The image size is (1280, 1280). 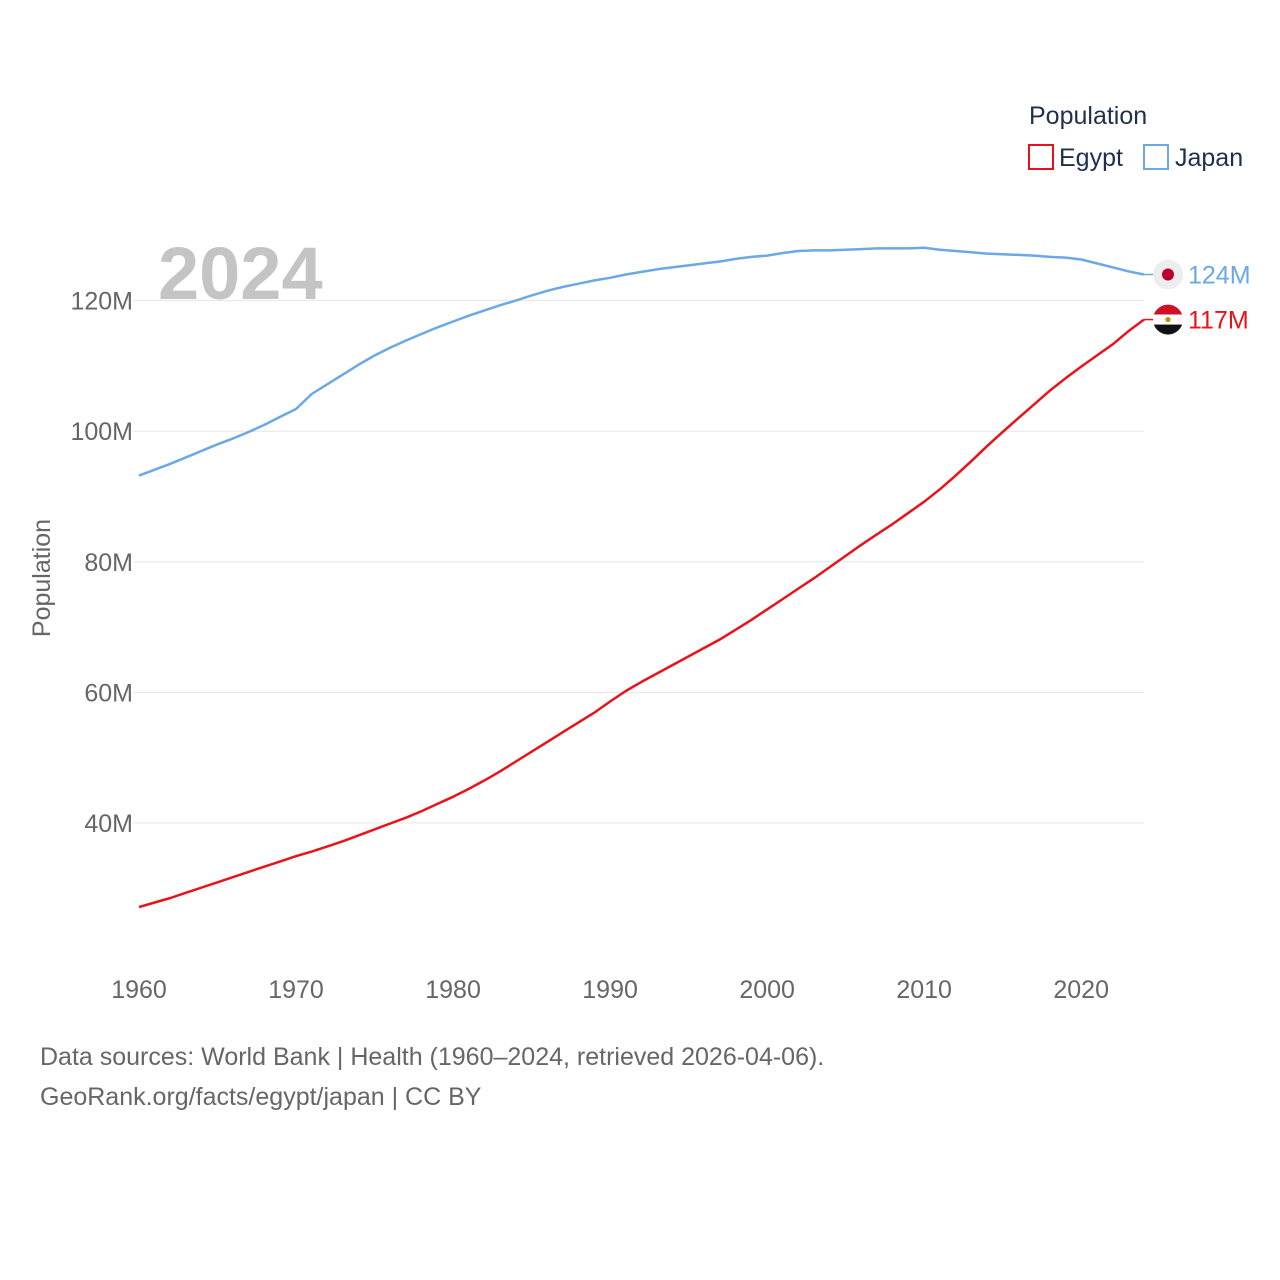 What do you see at coordinates (1168, 309) in the screenshot?
I see `flag-stripe-red` at bounding box center [1168, 309].